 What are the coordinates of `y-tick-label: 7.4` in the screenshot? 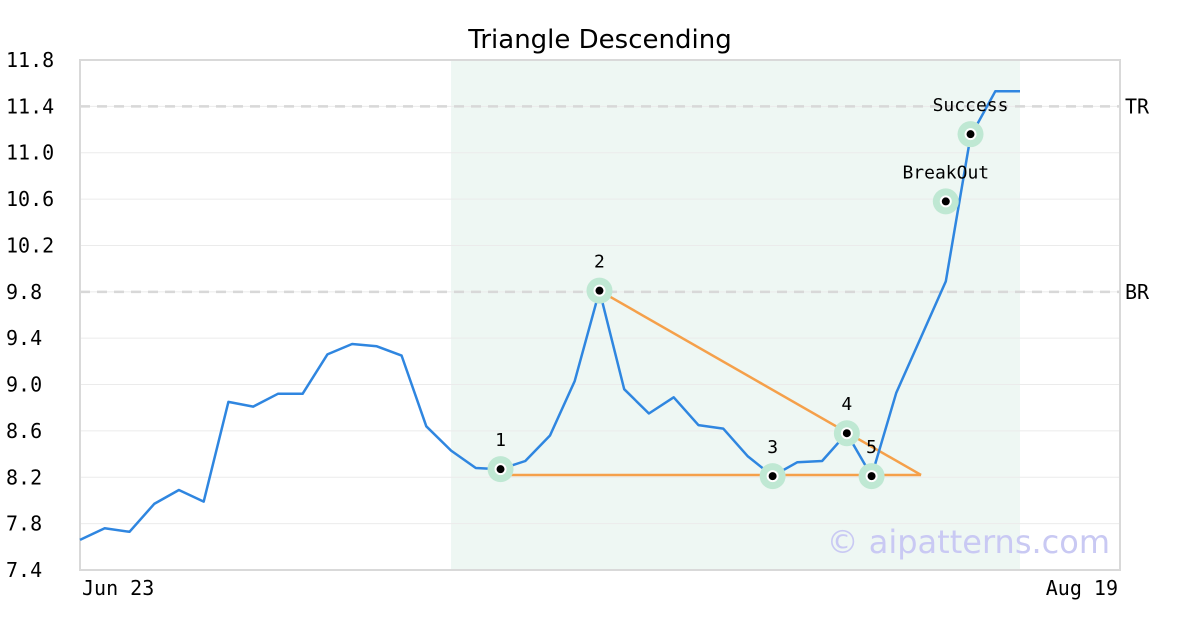 It's located at (24, 570).